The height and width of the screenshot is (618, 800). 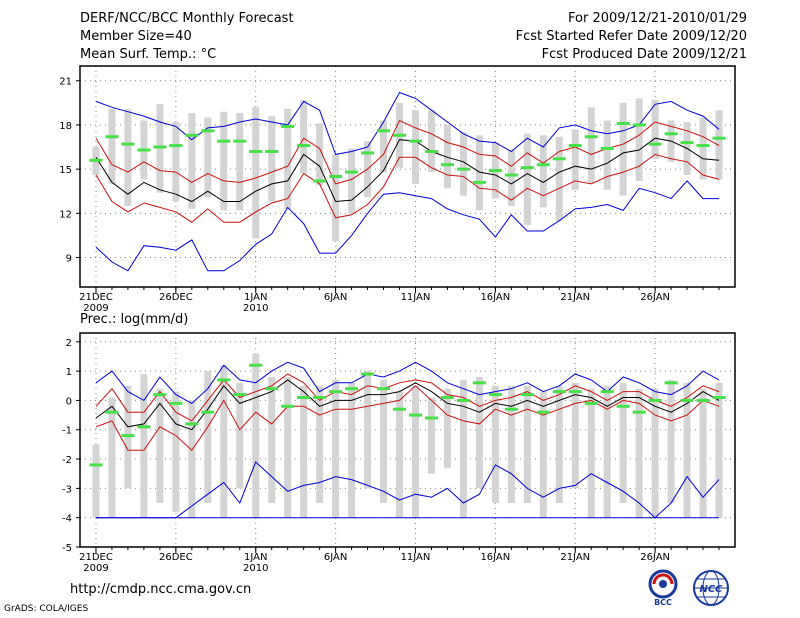 What do you see at coordinates (67, 431) in the screenshot?
I see `y-tick-label: -1` at bounding box center [67, 431].